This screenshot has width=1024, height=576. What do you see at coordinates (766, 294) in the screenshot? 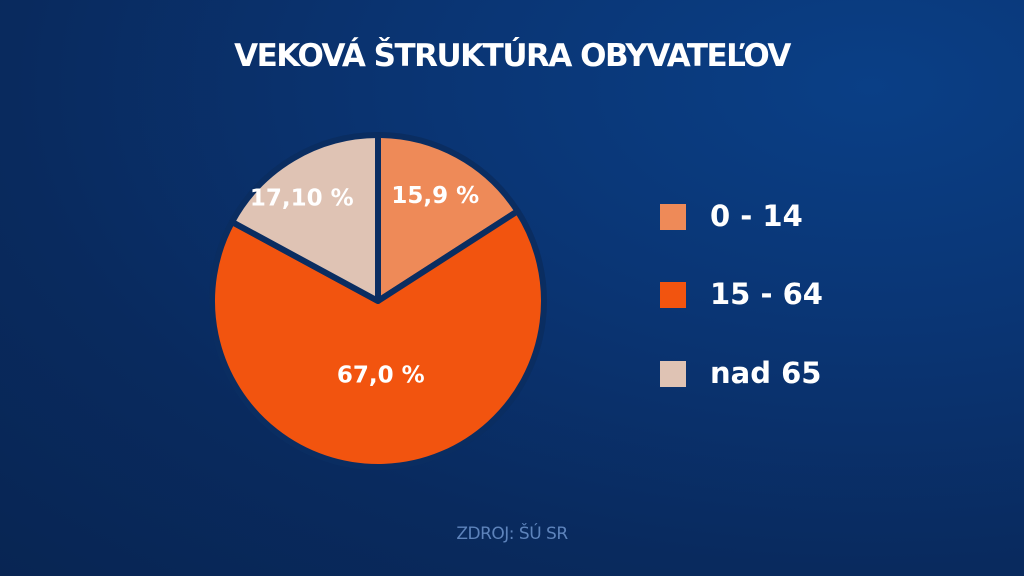
I see `legend-label-15-64: 15 - 64` at bounding box center [766, 294].